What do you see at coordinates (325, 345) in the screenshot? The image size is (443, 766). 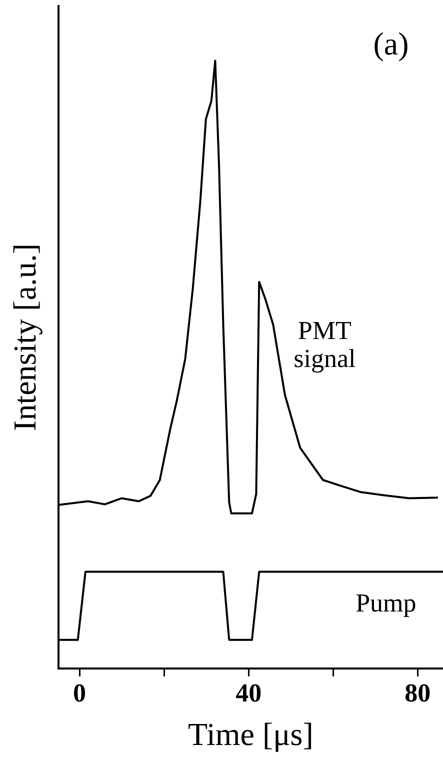 I see `series-label: PMT signal` at bounding box center [325, 345].